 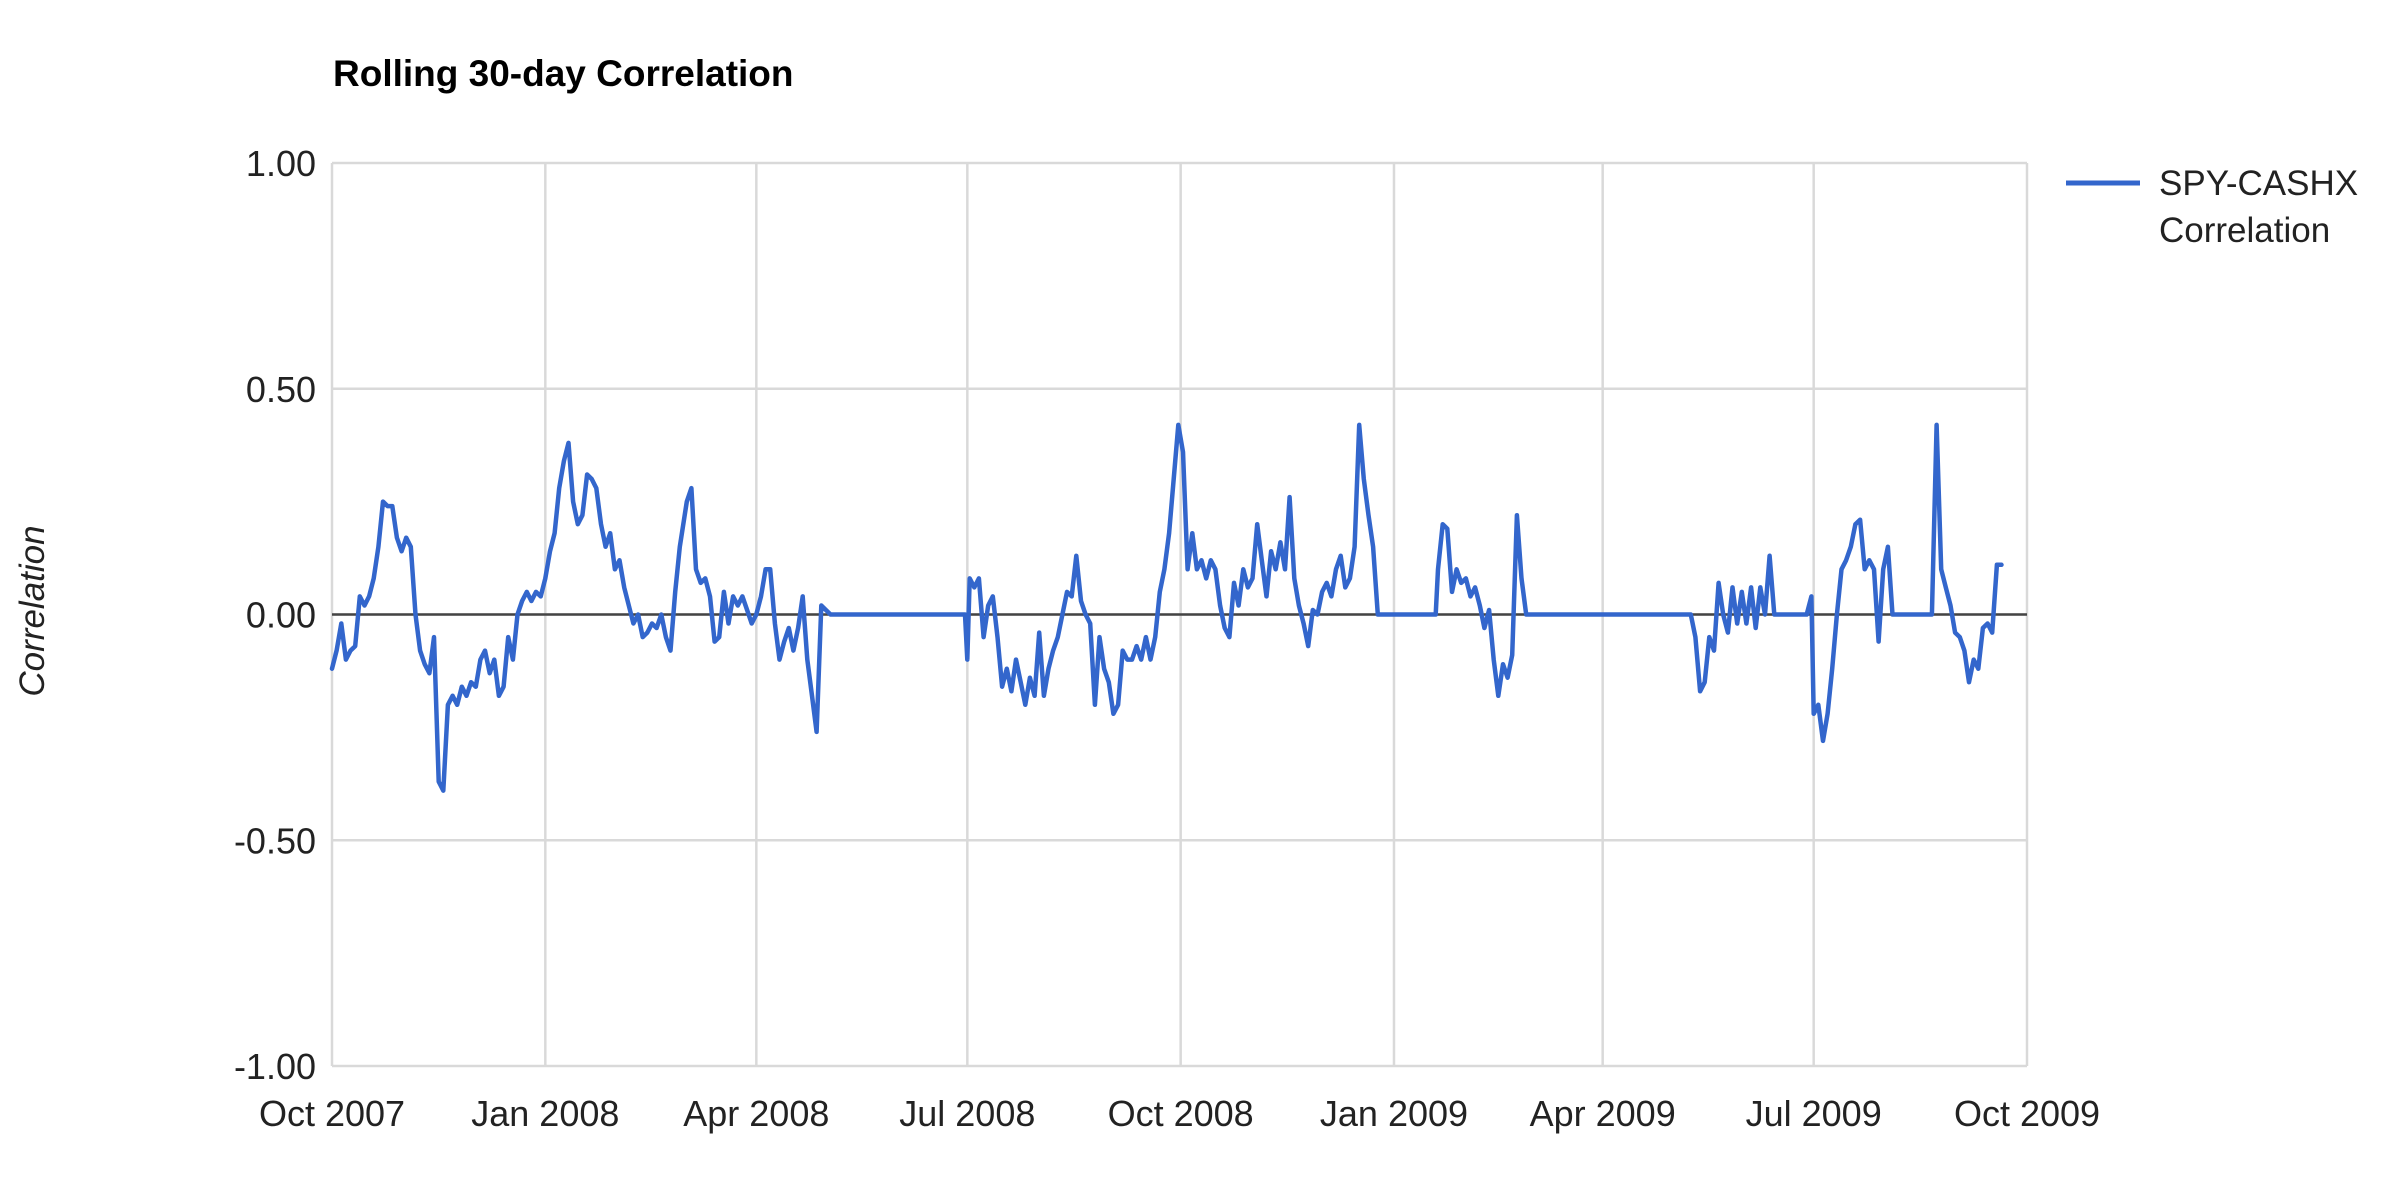 I want to click on y-tick-label: 1.00, so click(x=281, y=163).